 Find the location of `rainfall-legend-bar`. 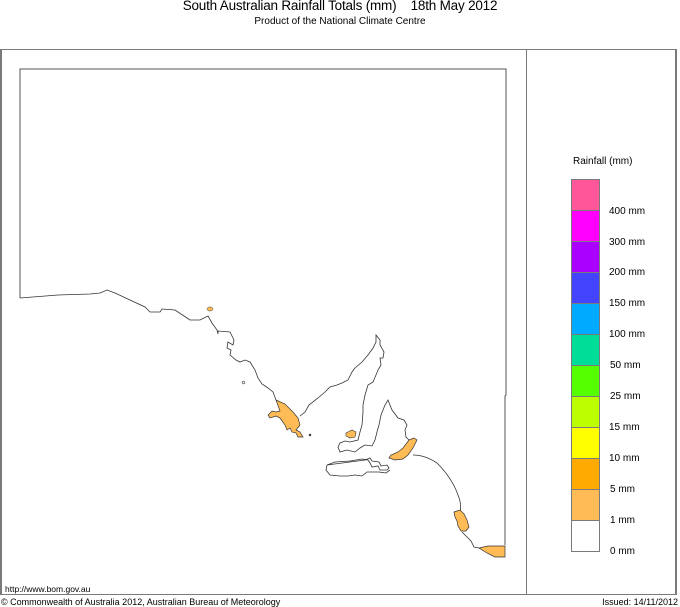

rainfall-legend-bar is located at coordinates (585, 365).